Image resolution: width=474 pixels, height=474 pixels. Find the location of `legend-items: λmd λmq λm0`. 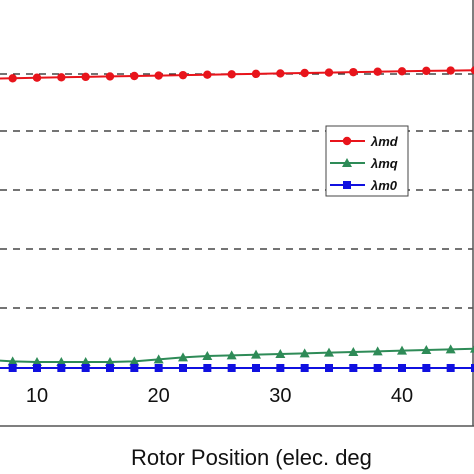

legend-items: λmd λmq λm0 is located at coordinates (364, 163).